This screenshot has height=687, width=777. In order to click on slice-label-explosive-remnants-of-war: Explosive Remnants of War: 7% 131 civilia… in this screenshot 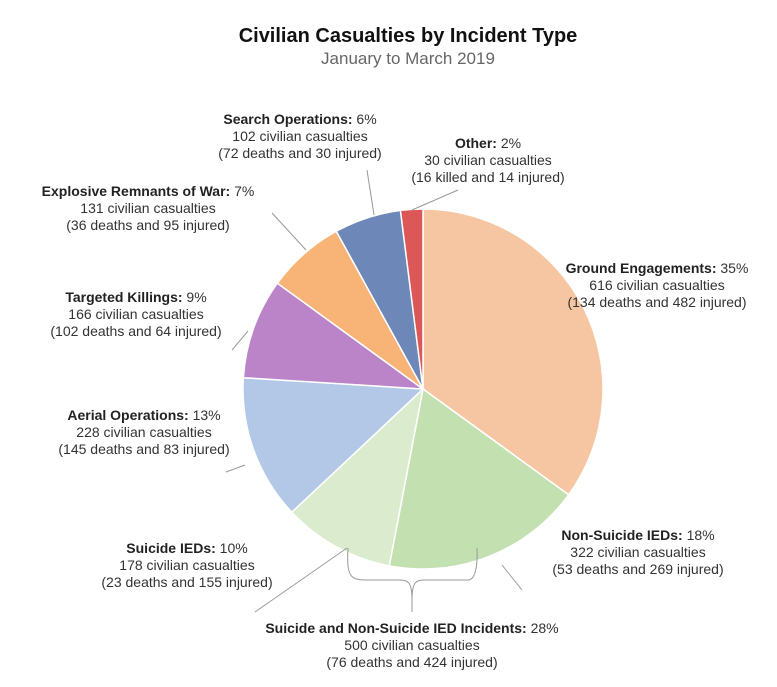, I will do `click(148, 208)`.